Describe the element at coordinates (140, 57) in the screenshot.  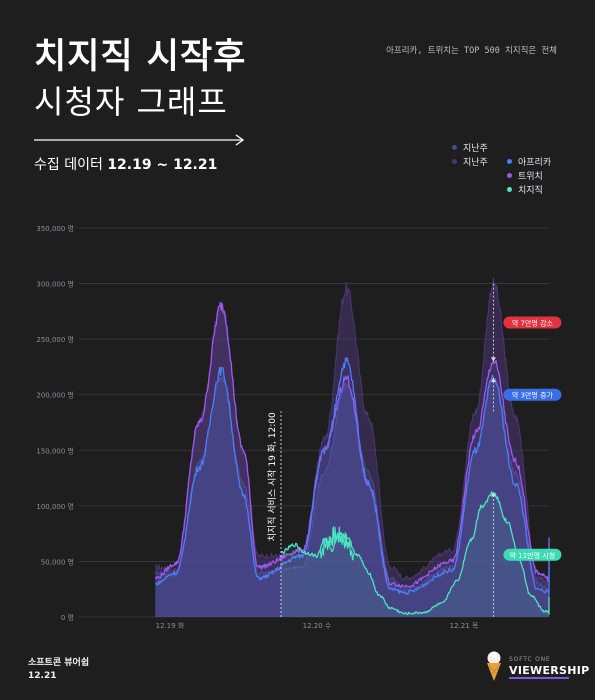
I see `title-line1: 치지직 시작후` at that location.